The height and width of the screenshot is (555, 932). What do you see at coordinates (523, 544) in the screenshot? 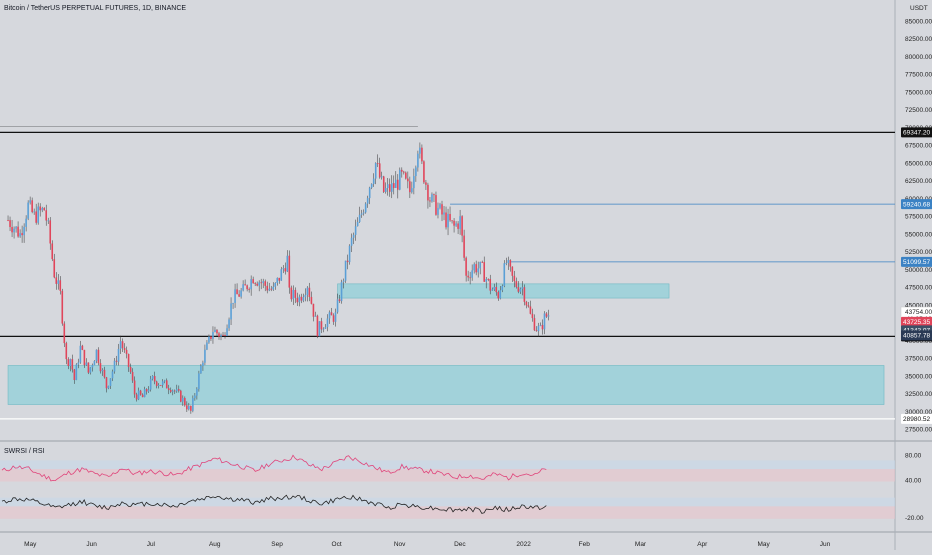
I see `x-tick-label: 2022` at bounding box center [523, 544].